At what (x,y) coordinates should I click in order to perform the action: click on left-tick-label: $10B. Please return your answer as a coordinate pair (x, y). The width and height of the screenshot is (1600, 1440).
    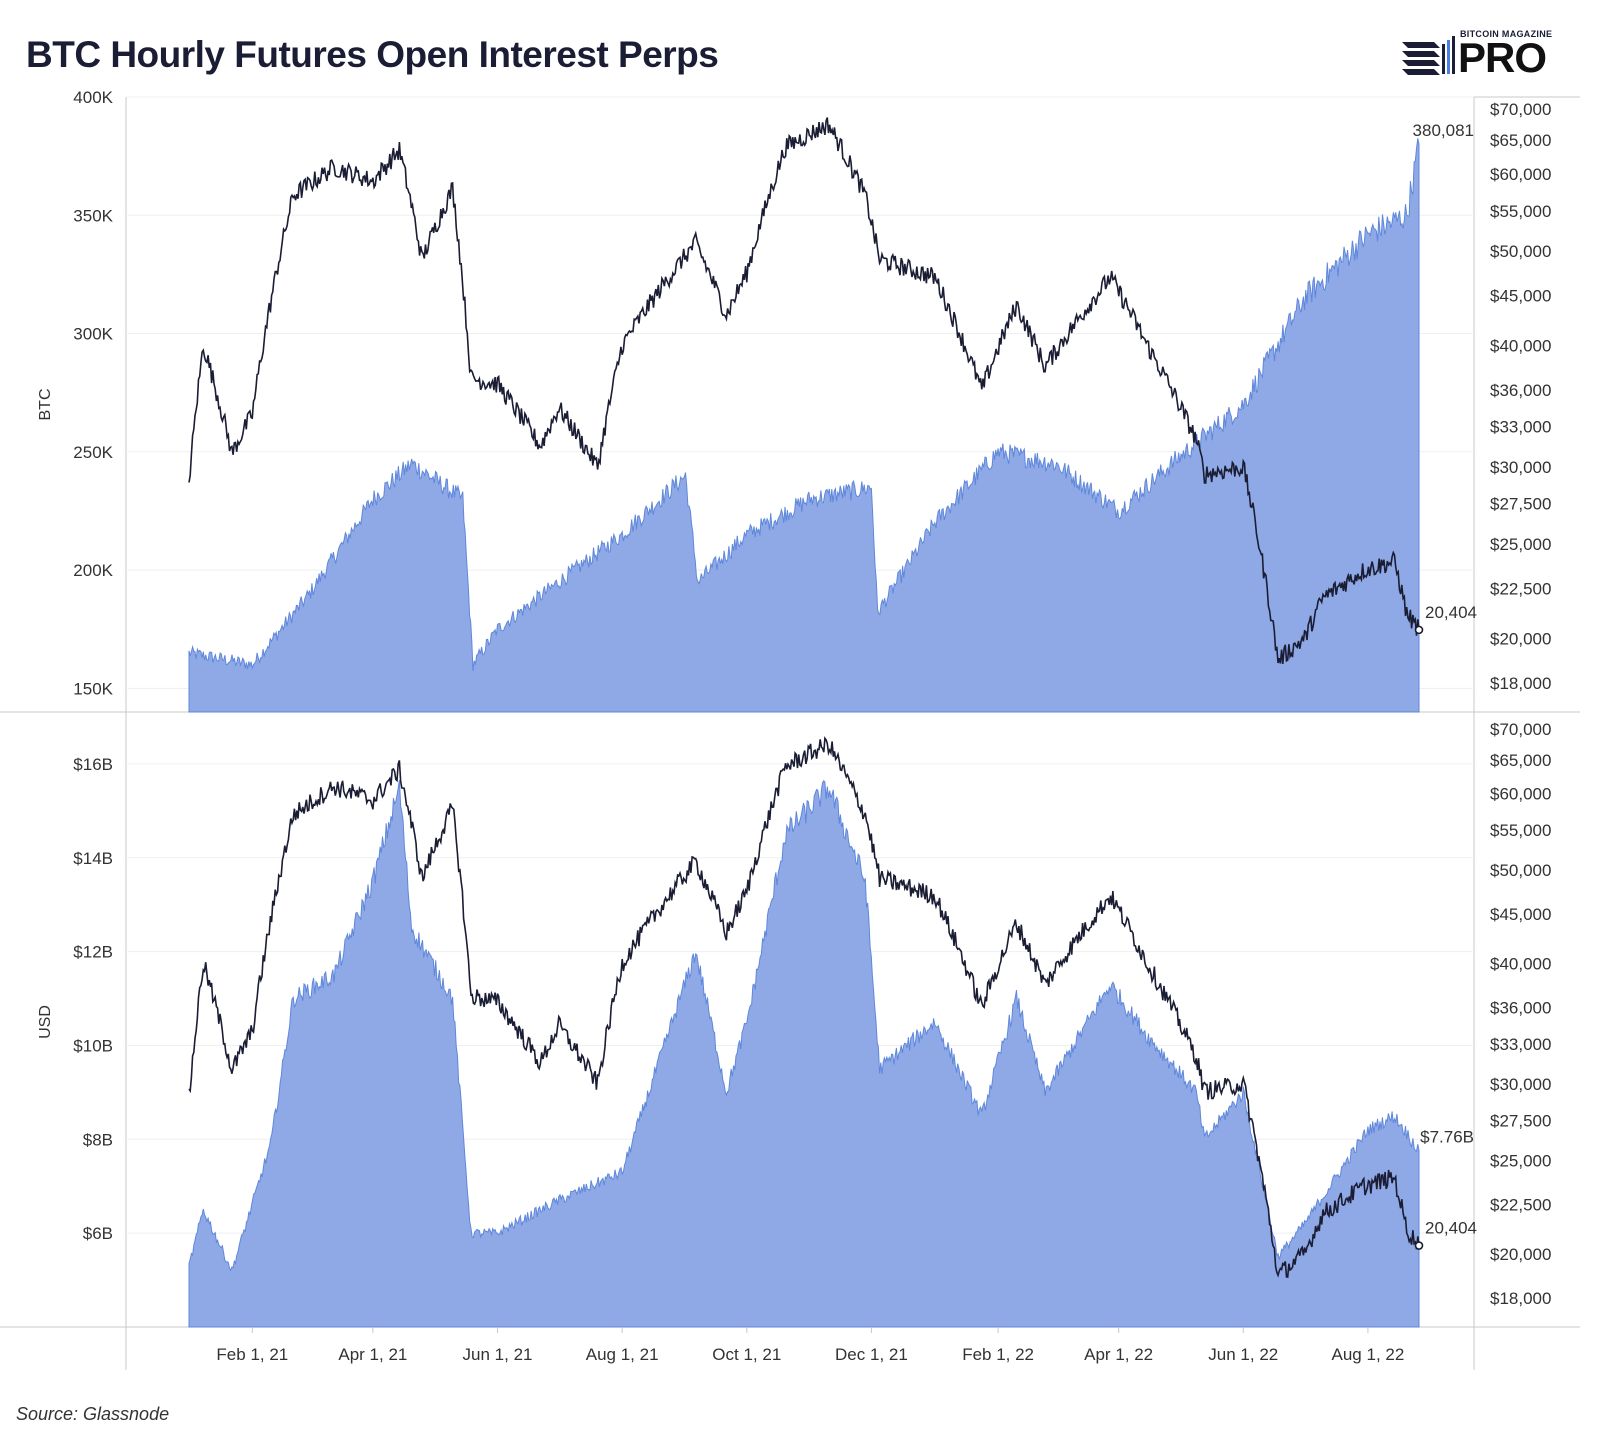
    Looking at the image, I should click on (93, 1045).